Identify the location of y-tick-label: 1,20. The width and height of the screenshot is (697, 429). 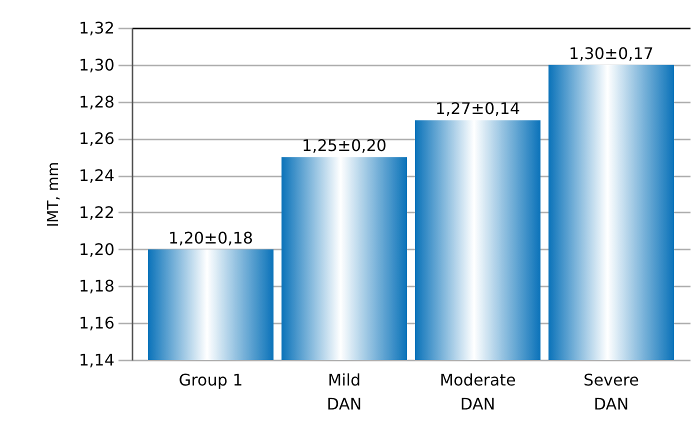
(96, 249).